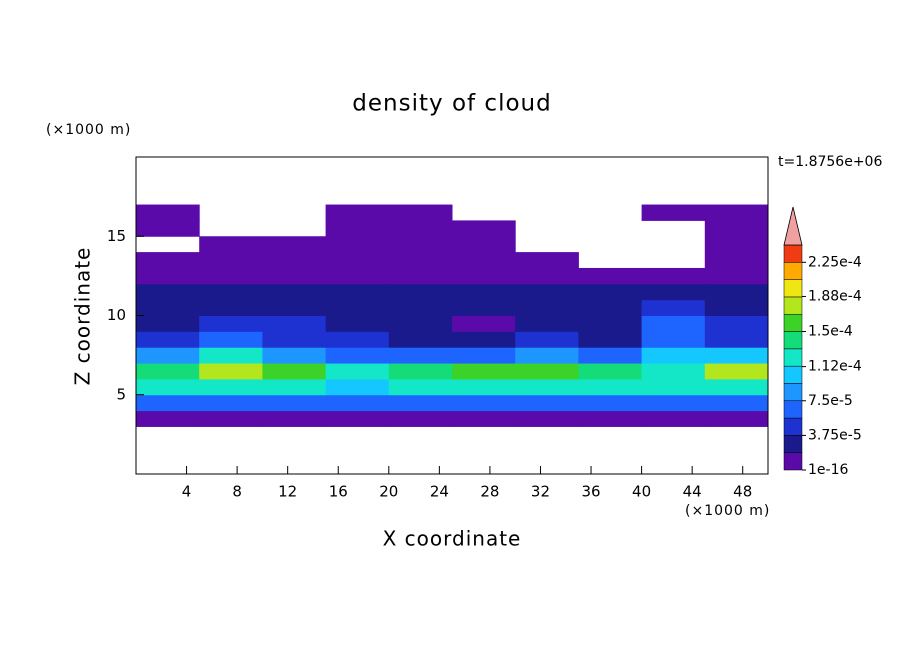 The height and width of the screenshot is (654, 904). I want to click on x-tick-label: 44, so click(692, 492).